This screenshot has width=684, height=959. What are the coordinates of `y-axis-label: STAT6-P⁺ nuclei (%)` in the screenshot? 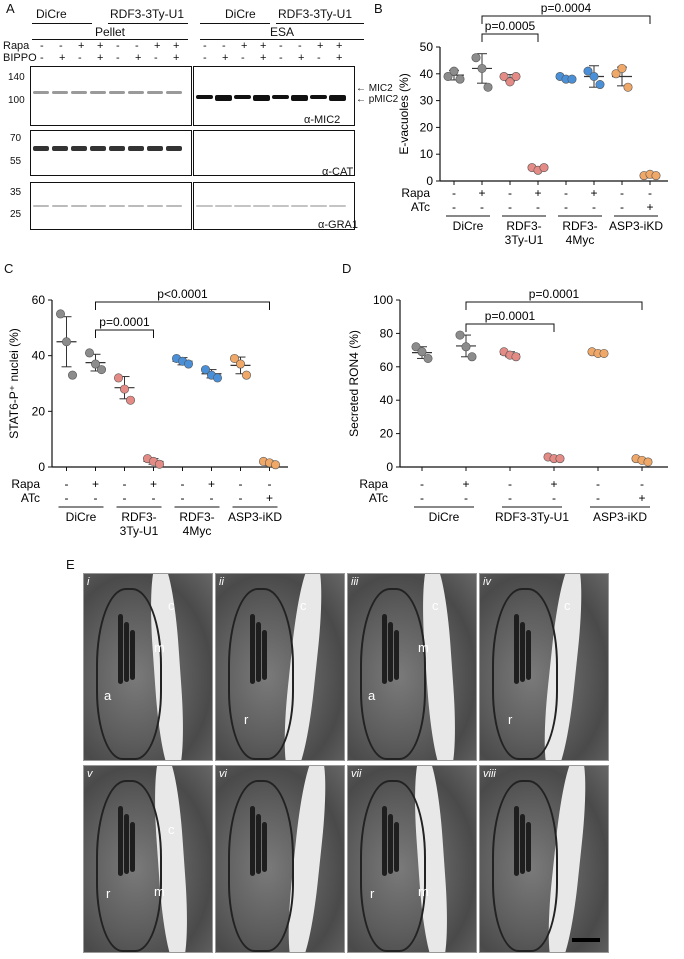 It's located at (14, 383).